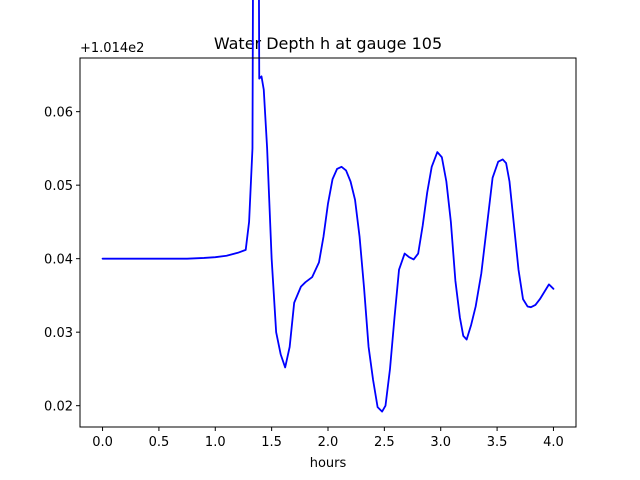 This screenshot has height=480, width=640. I want to click on x-tick-label: 1.5, so click(271, 442).